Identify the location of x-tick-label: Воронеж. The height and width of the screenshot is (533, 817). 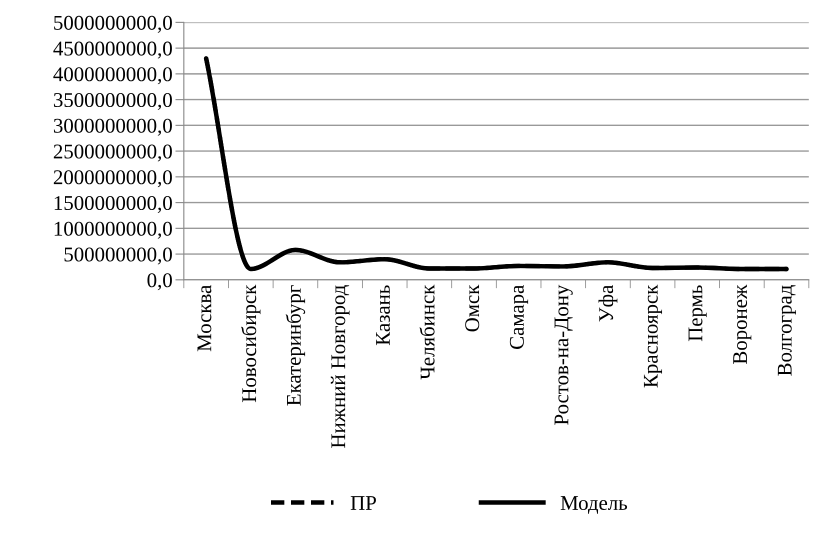
(742, 324).